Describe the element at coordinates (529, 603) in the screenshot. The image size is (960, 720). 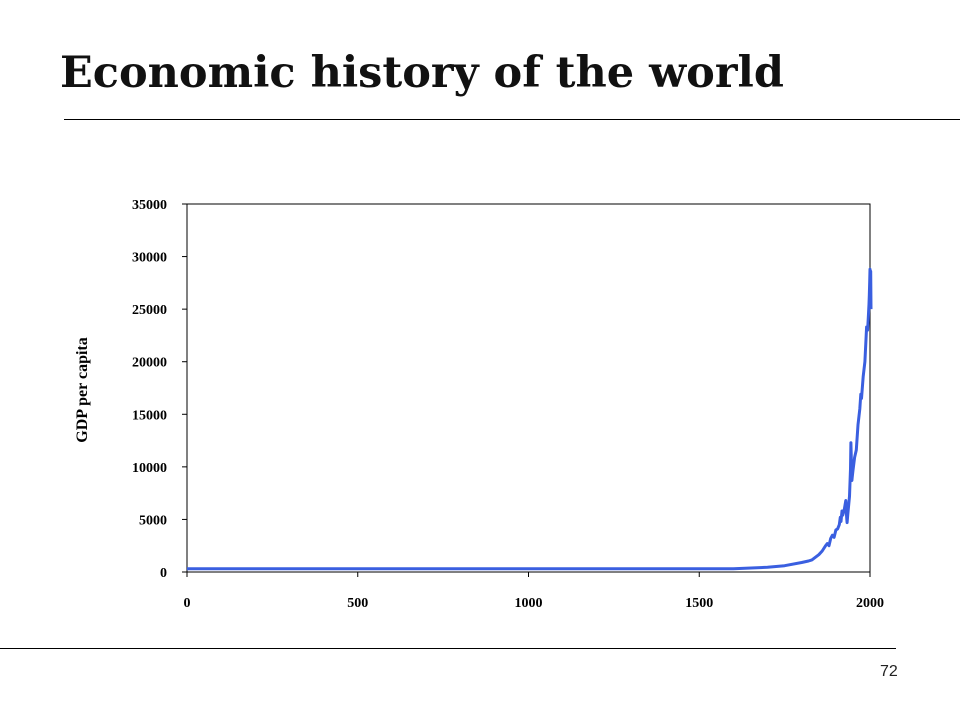
I see `x-tick-label: 1000` at that location.